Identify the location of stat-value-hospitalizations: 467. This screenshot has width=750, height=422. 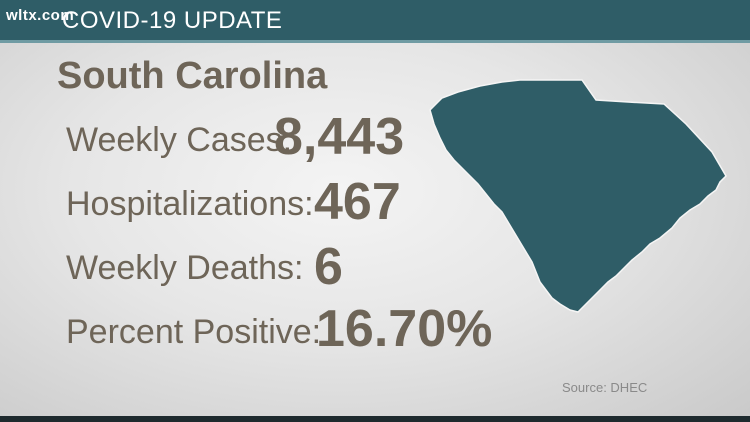
(357, 202).